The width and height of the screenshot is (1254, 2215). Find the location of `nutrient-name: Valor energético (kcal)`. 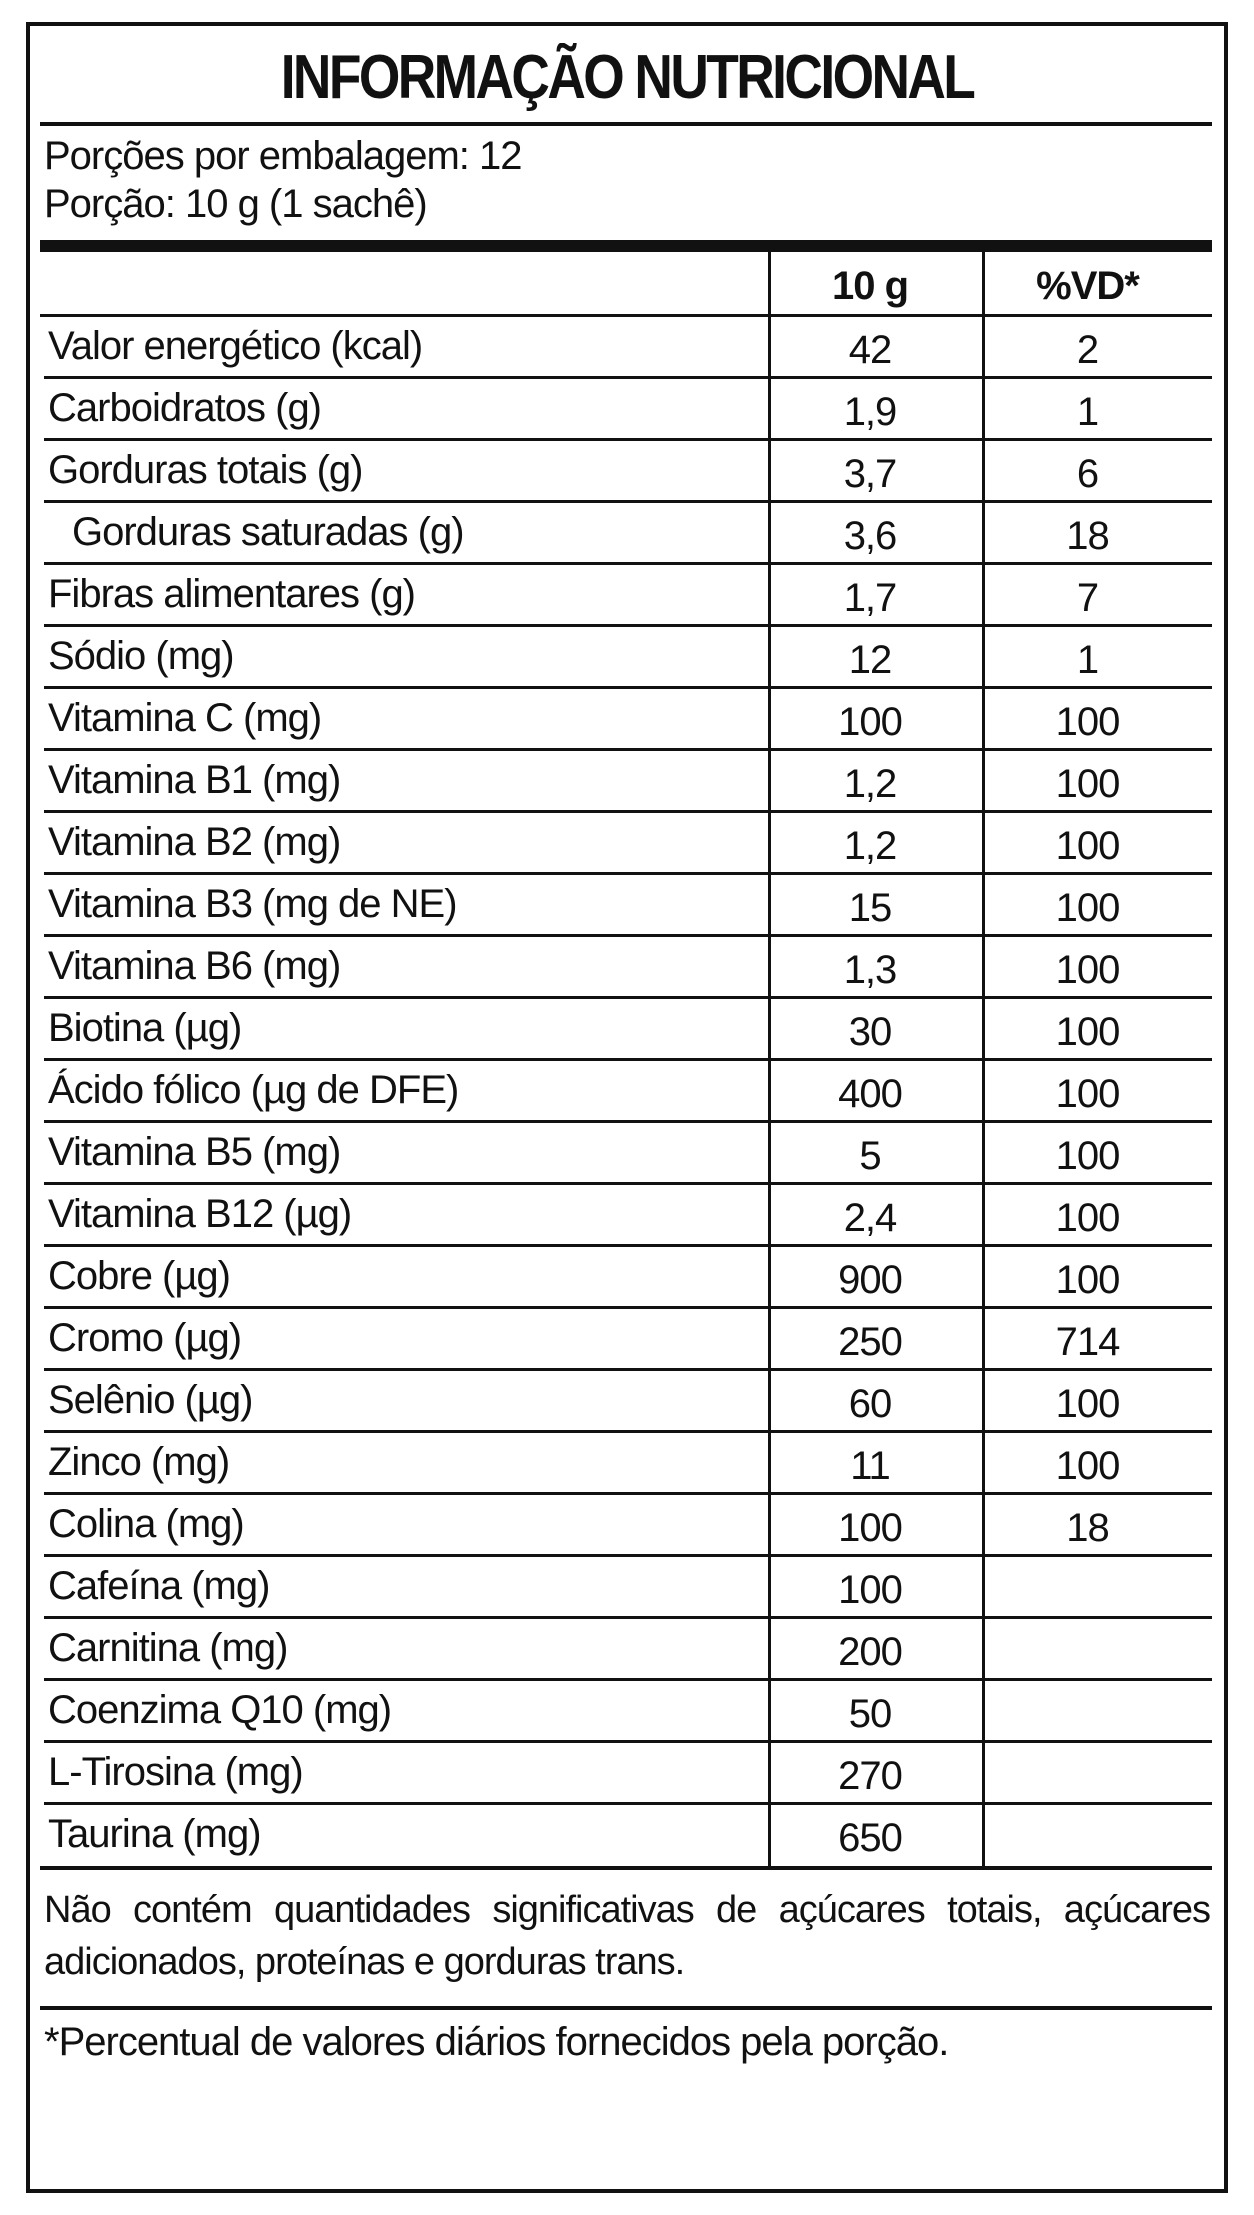

nutrient-name: Valor energético (kcal) is located at coordinates (235, 346).